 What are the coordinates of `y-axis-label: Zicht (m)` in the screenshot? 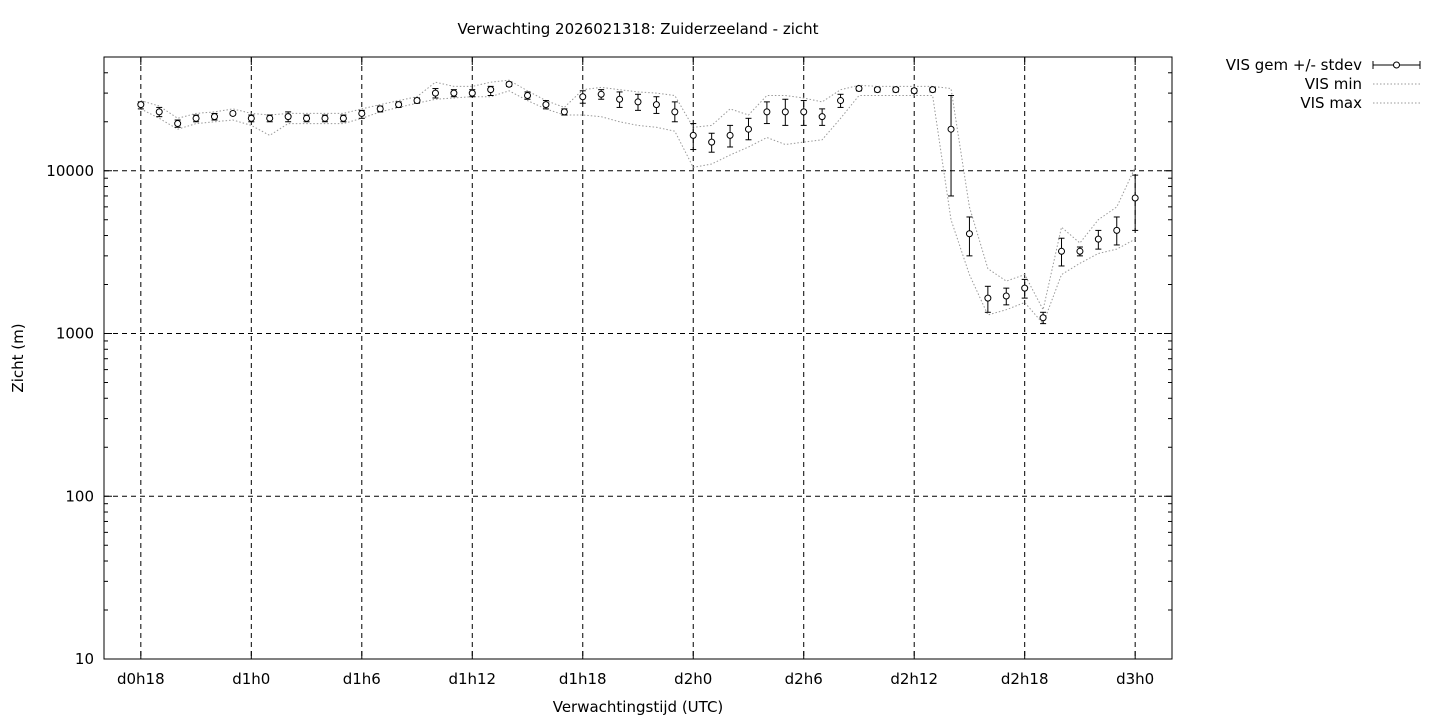 It's located at (18, 357).